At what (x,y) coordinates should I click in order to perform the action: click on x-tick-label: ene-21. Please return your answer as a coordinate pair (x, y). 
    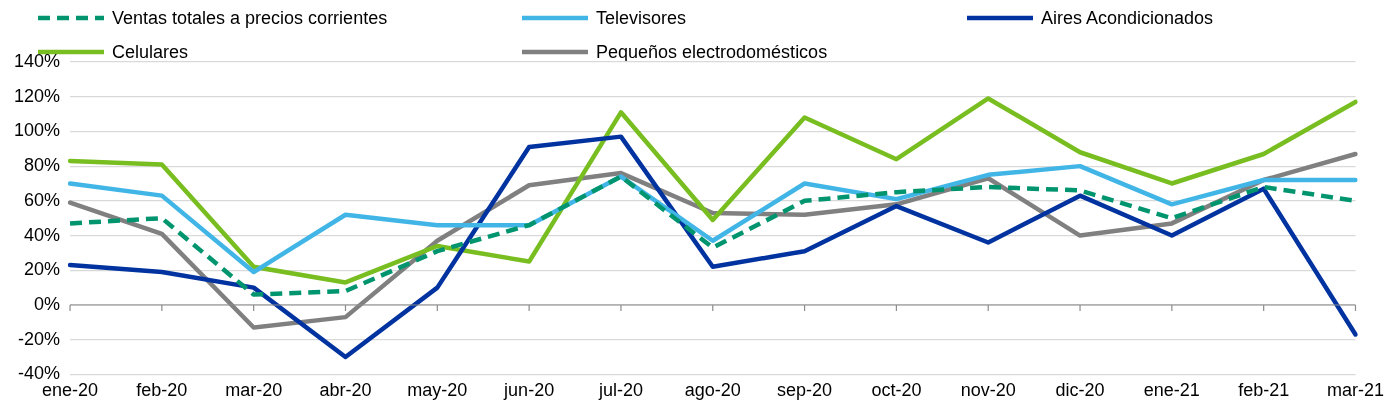
    Looking at the image, I should click on (1171, 390).